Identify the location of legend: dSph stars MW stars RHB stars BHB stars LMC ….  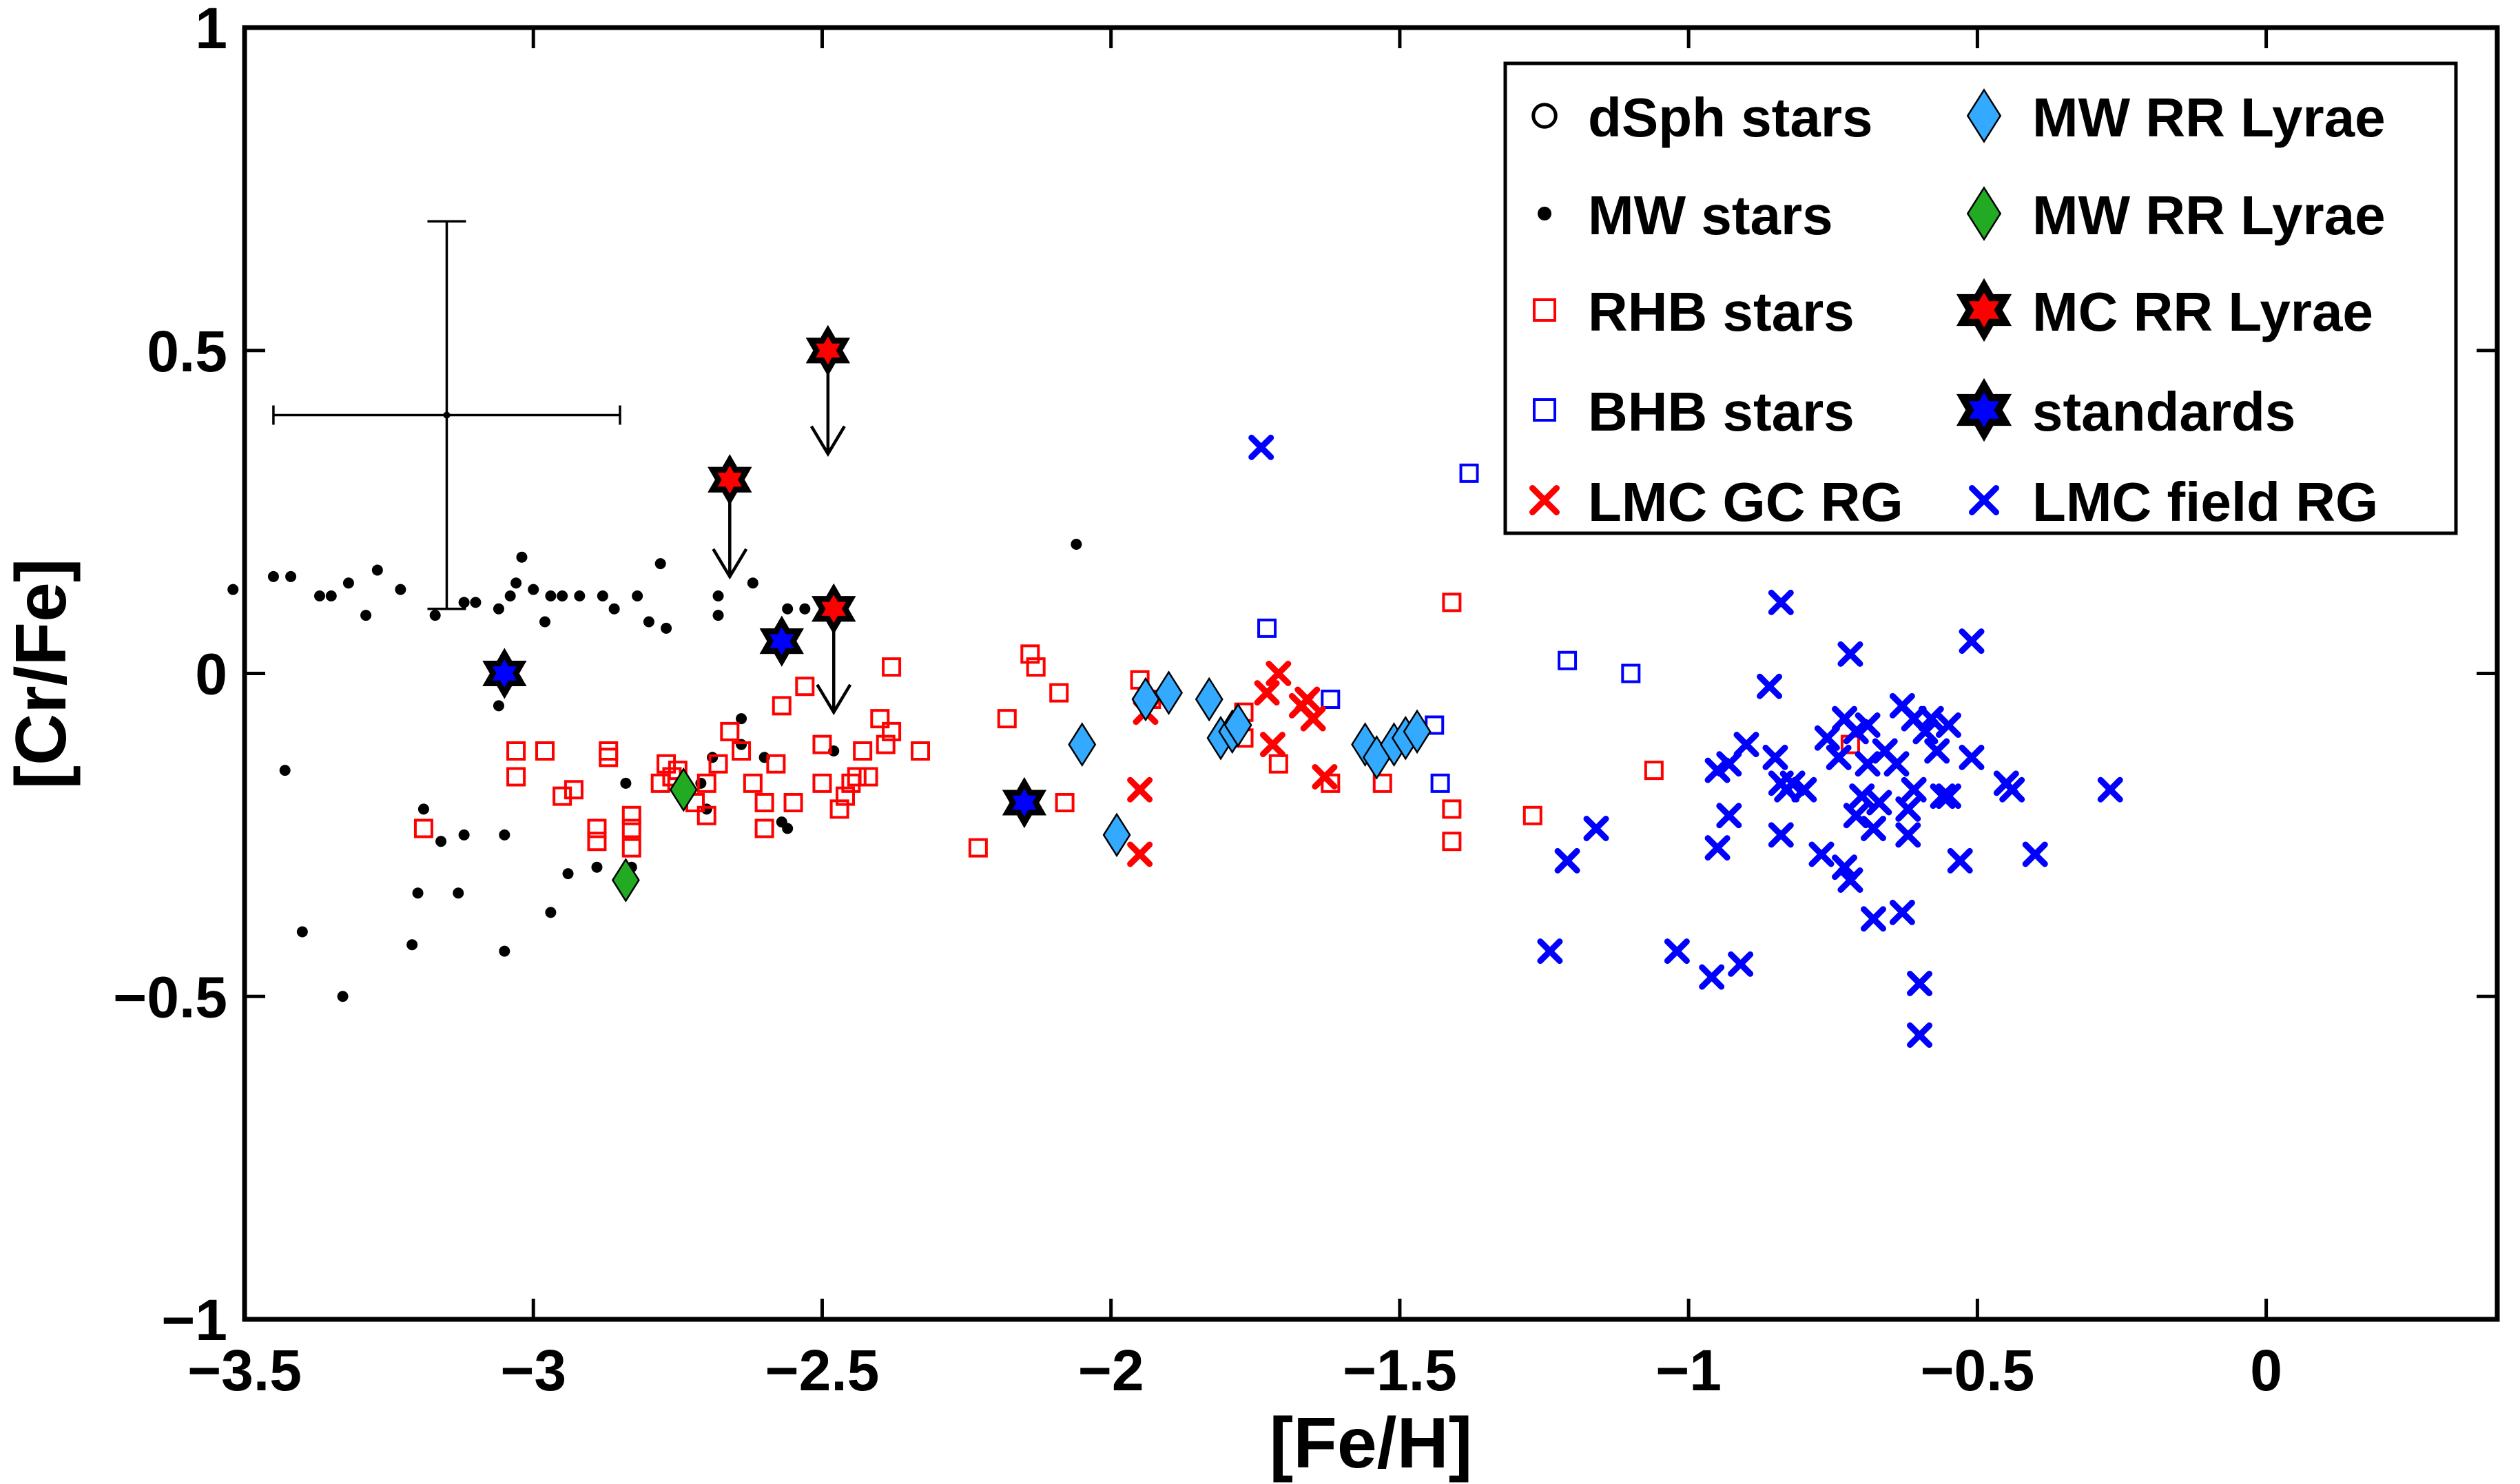
(1980, 298).